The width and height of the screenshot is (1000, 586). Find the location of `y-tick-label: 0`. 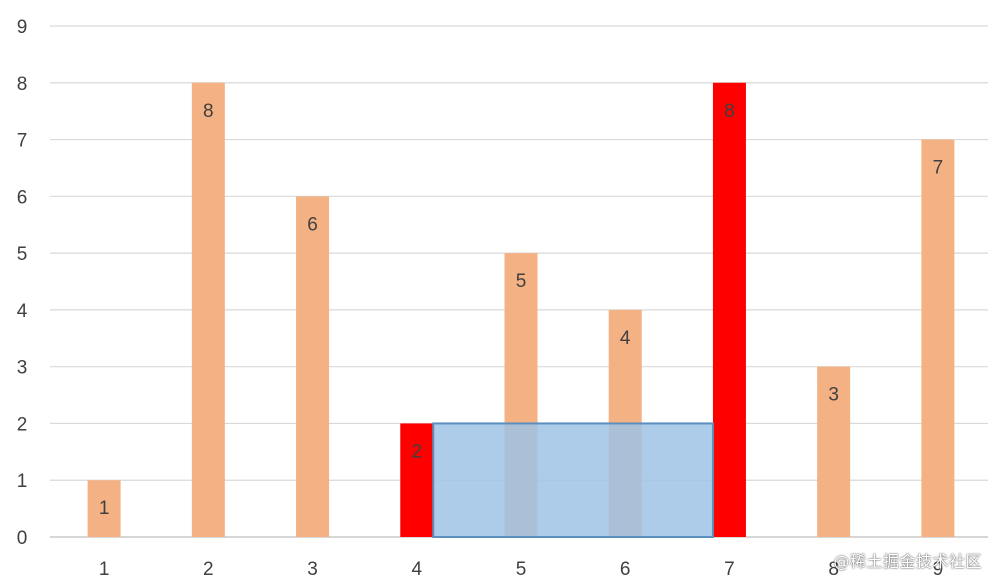

y-tick-label: 0 is located at coordinates (22, 538).